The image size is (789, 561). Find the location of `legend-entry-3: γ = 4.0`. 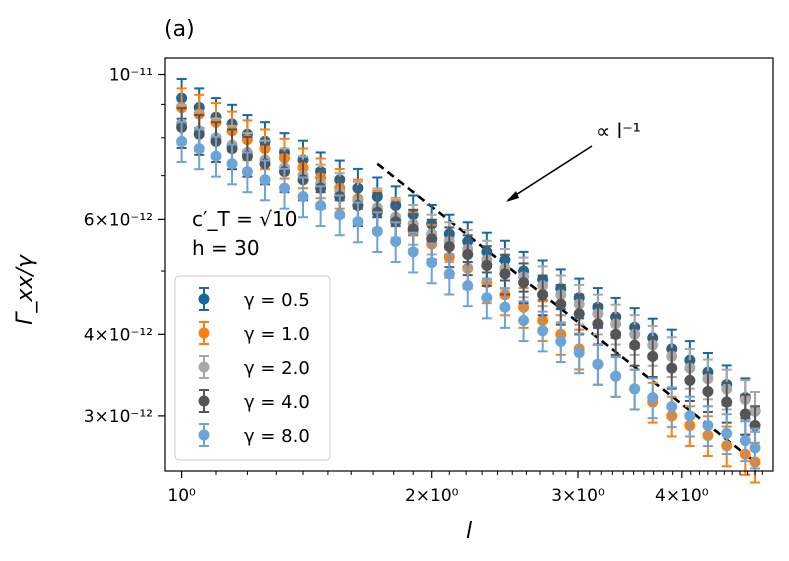

legend-entry-3: γ = 4.0 is located at coordinates (254, 401).